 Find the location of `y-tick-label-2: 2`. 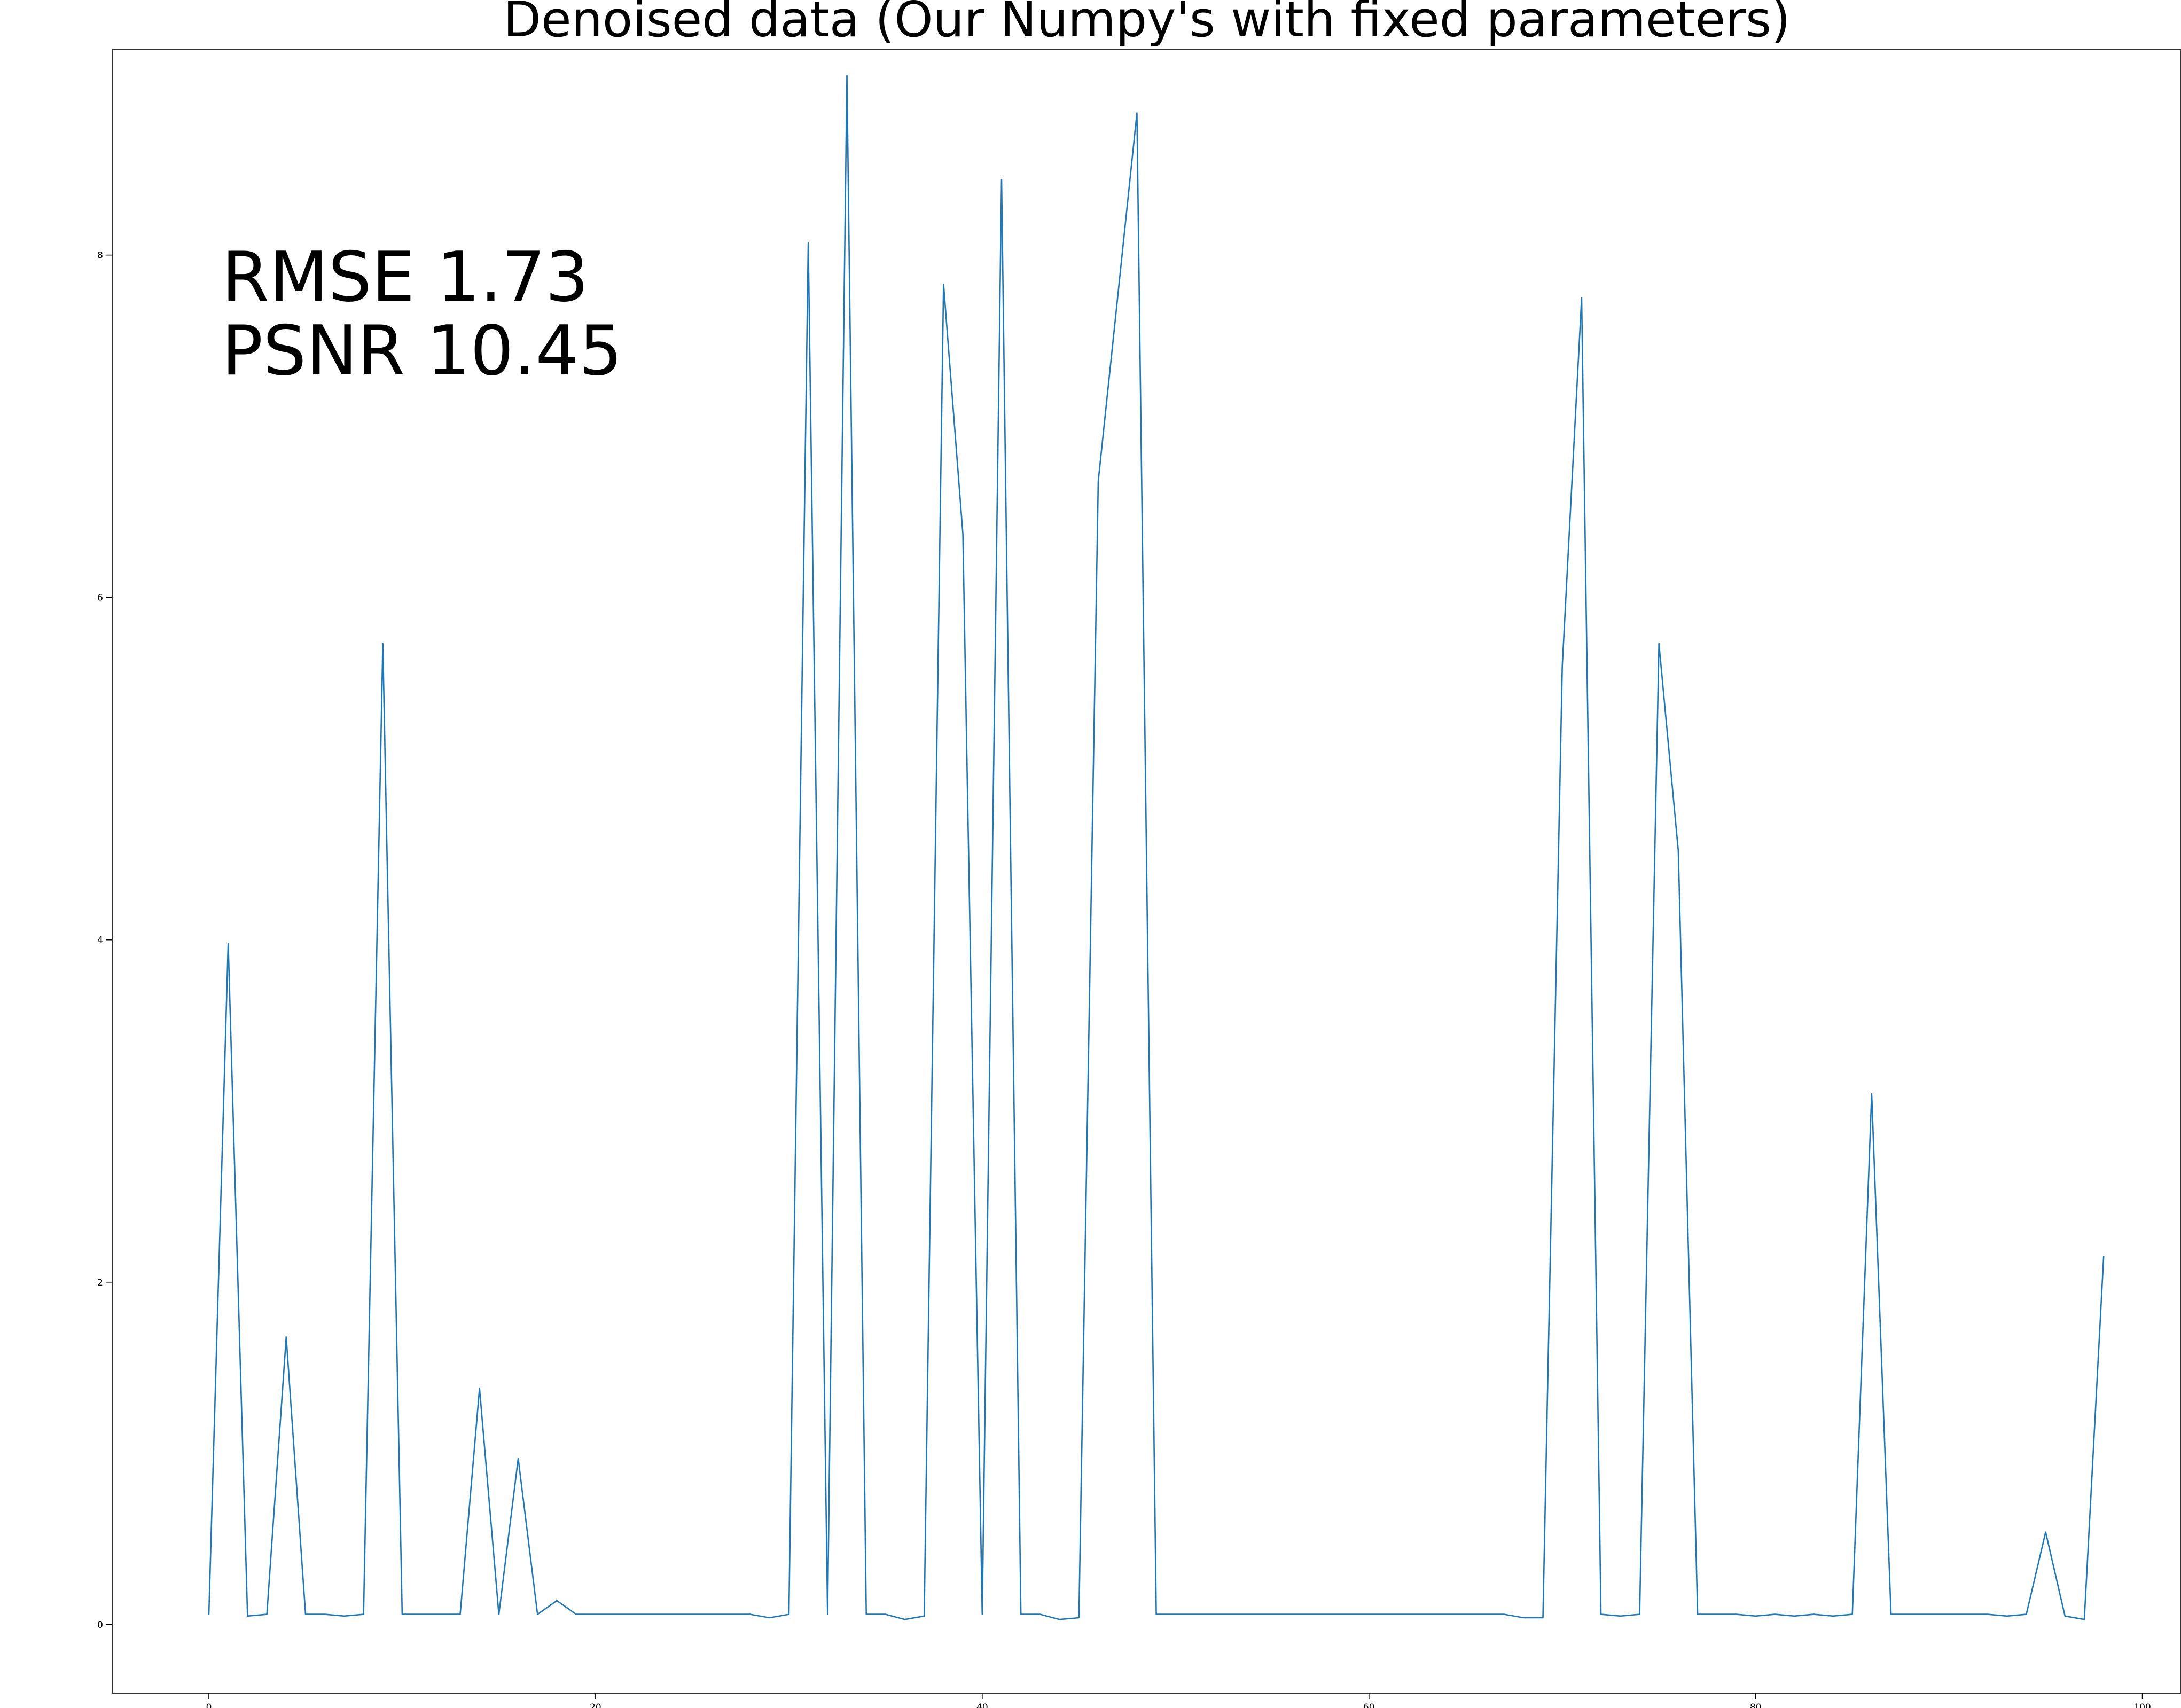

y-tick-label-2: 2 is located at coordinates (100, 1283).